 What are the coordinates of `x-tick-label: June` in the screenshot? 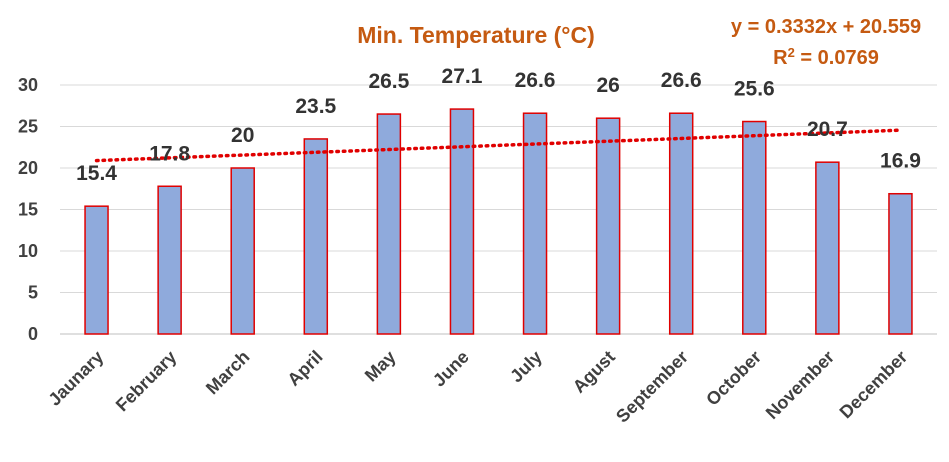 It's located at (451, 369).